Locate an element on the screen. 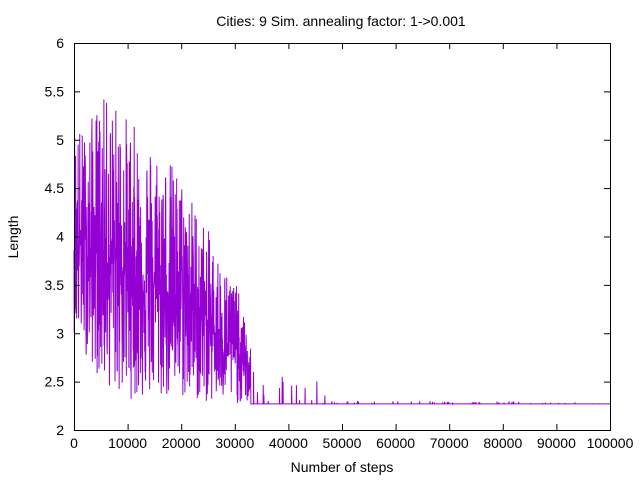  x-tick-label: 0 is located at coordinates (74, 443).